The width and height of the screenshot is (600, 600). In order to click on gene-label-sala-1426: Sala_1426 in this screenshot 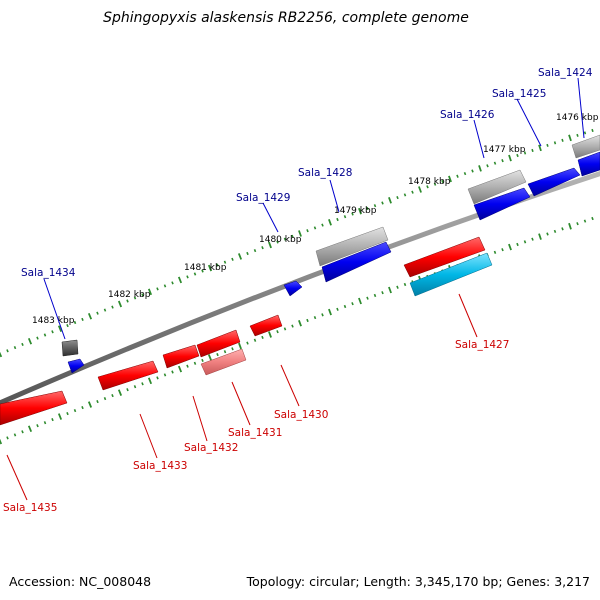, I will do `click(467, 115)`.